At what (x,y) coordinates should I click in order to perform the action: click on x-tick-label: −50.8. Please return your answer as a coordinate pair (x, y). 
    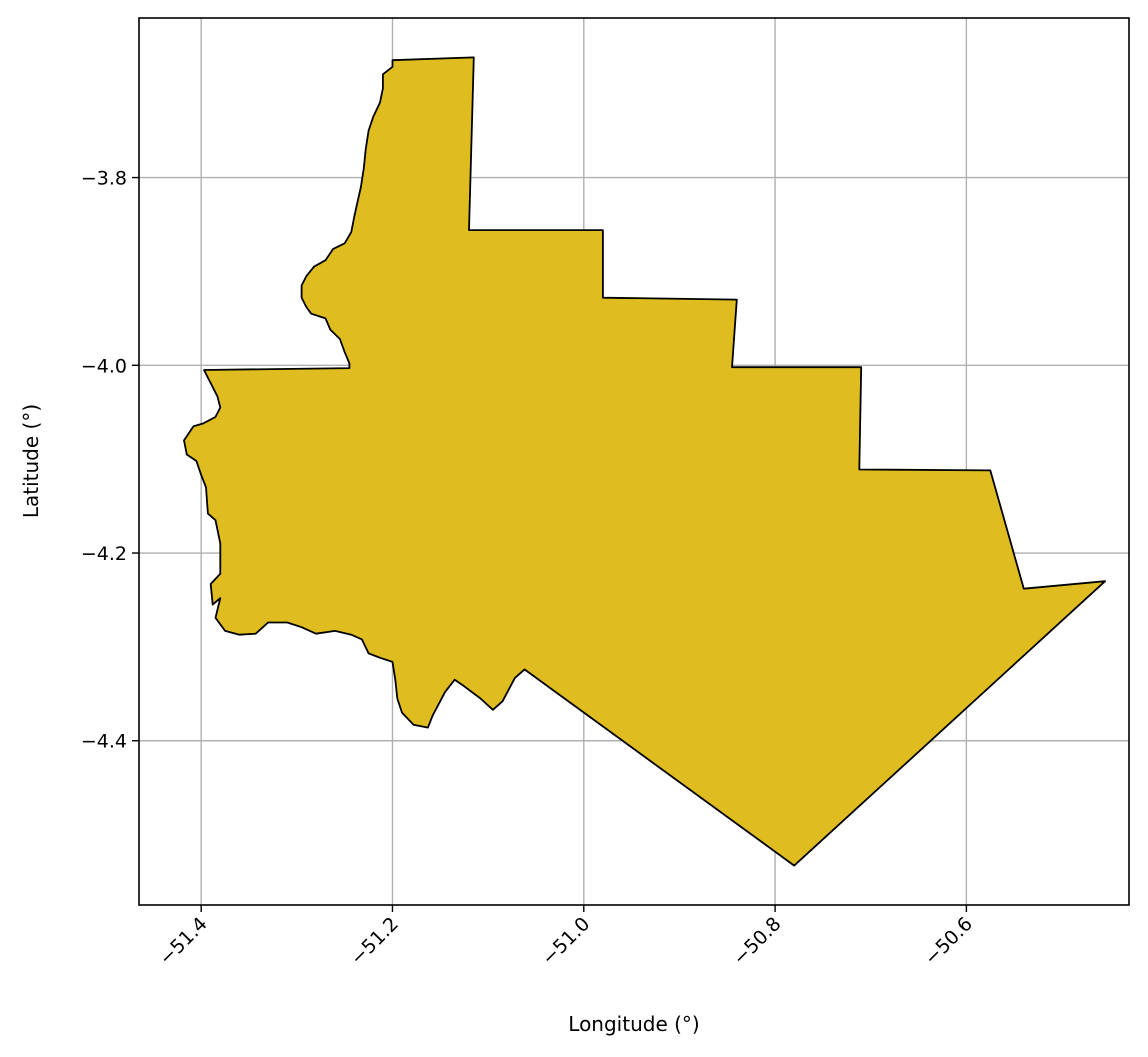
    Looking at the image, I should click on (757, 941).